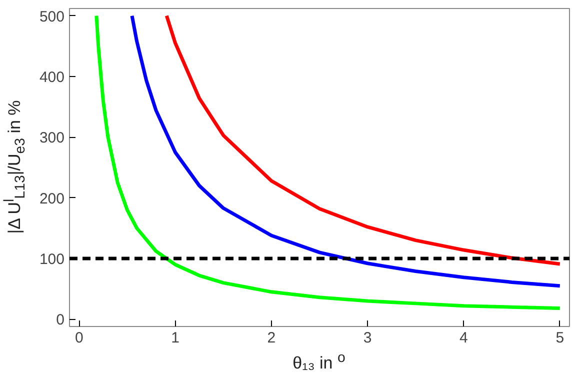 Image resolution: width=581 pixels, height=380 pixels. I want to click on x-tick-label: 0, so click(79, 338).